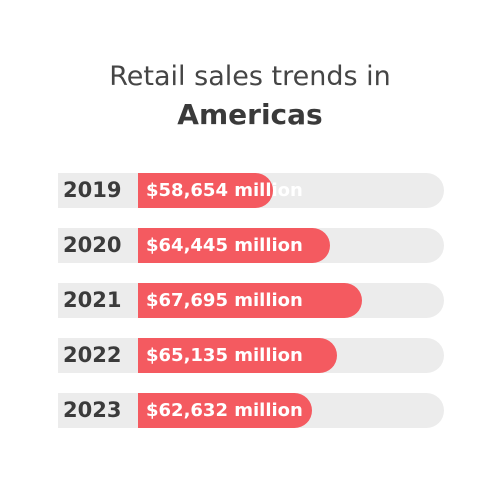  I want to click on chart-title-line2: Americas, so click(250, 114).